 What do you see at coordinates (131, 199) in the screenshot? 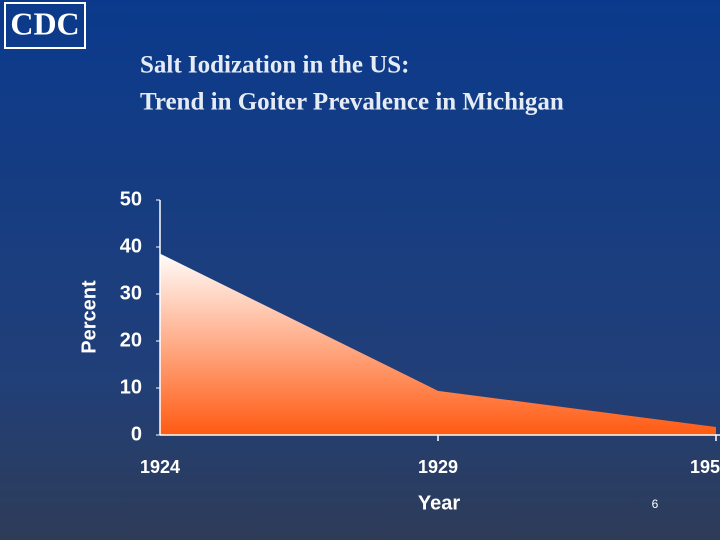
I see `y-tick-label: 50` at bounding box center [131, 199].